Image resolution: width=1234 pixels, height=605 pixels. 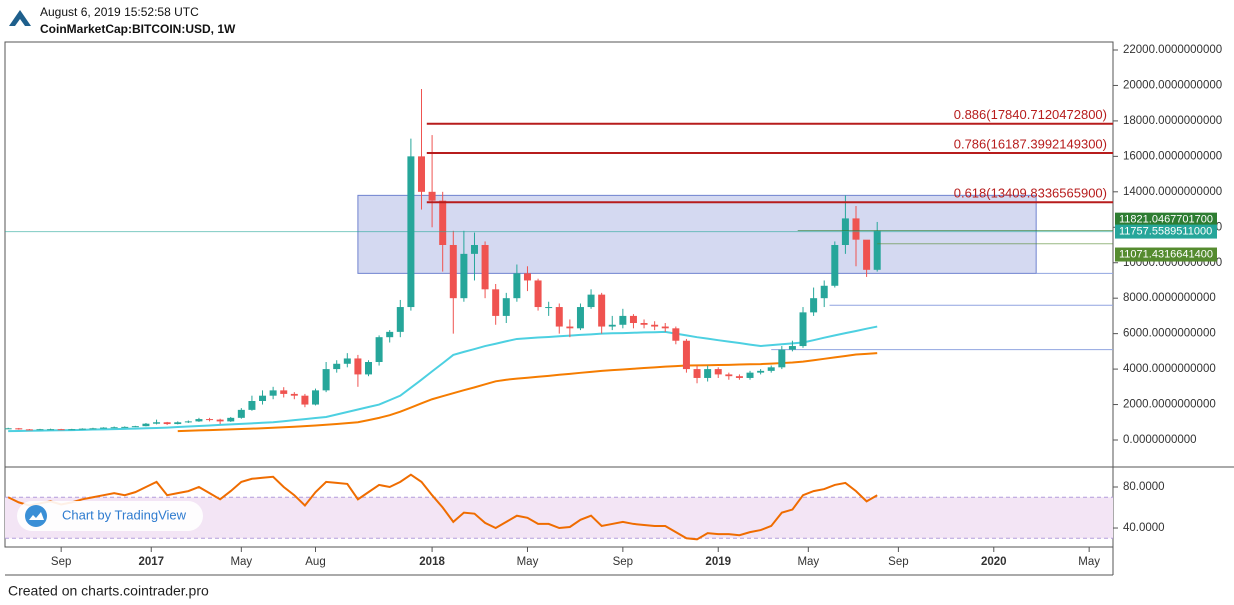 I want to click on zone, so click(x=697, y=234).